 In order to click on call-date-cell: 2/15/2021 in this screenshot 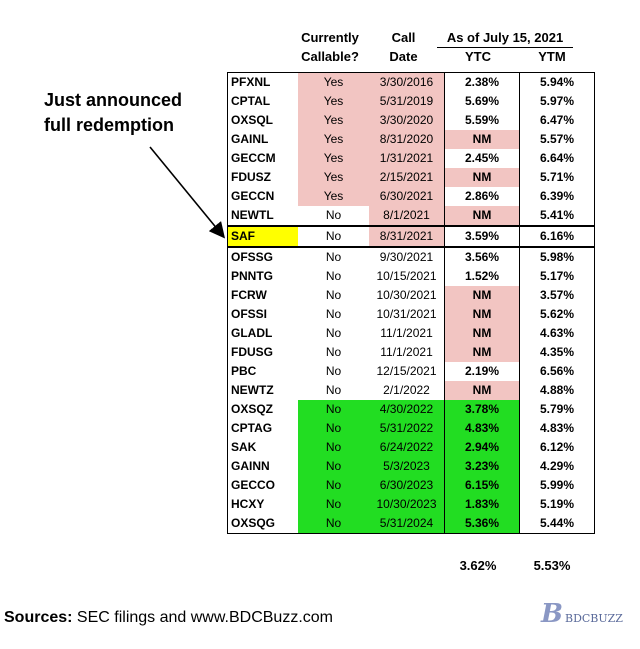, I will do `click(407, 177)`.